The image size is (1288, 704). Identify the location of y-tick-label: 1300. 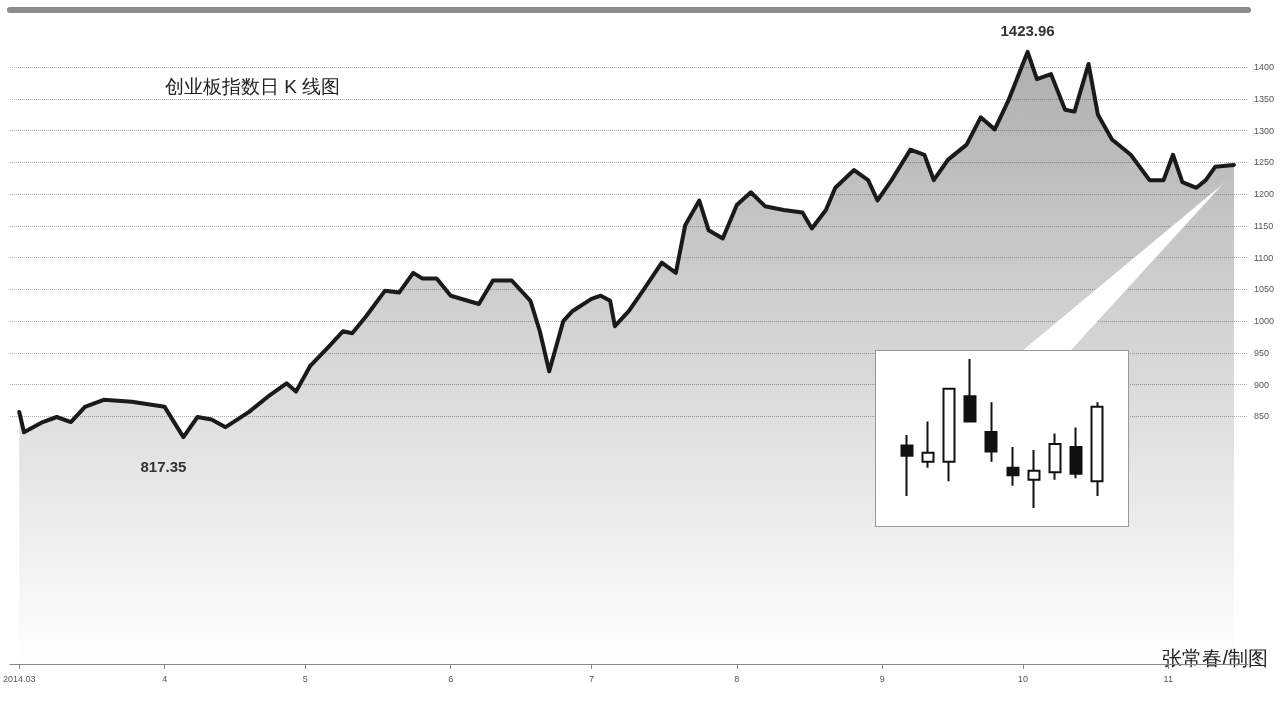
(1264, 130).